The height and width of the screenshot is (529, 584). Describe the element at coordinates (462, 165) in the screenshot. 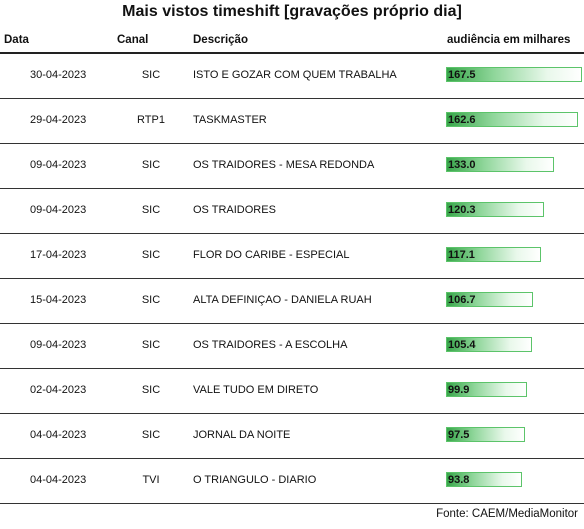

I see `audience-value: 133.0` at that location.